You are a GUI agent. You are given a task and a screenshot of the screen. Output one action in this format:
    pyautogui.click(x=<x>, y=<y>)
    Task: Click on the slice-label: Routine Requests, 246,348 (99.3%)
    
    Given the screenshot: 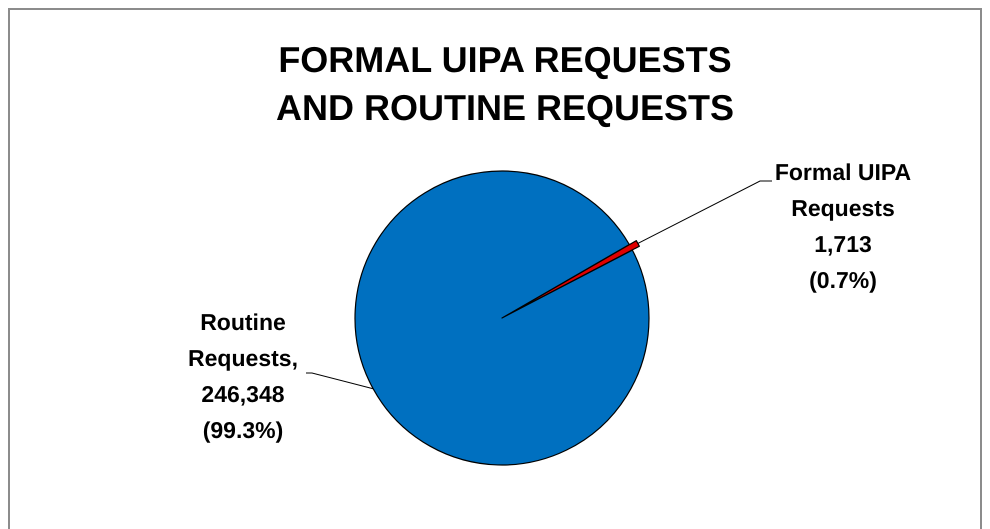 What is the action you would take?
    pyautogui.click(x=243, y=376)
    